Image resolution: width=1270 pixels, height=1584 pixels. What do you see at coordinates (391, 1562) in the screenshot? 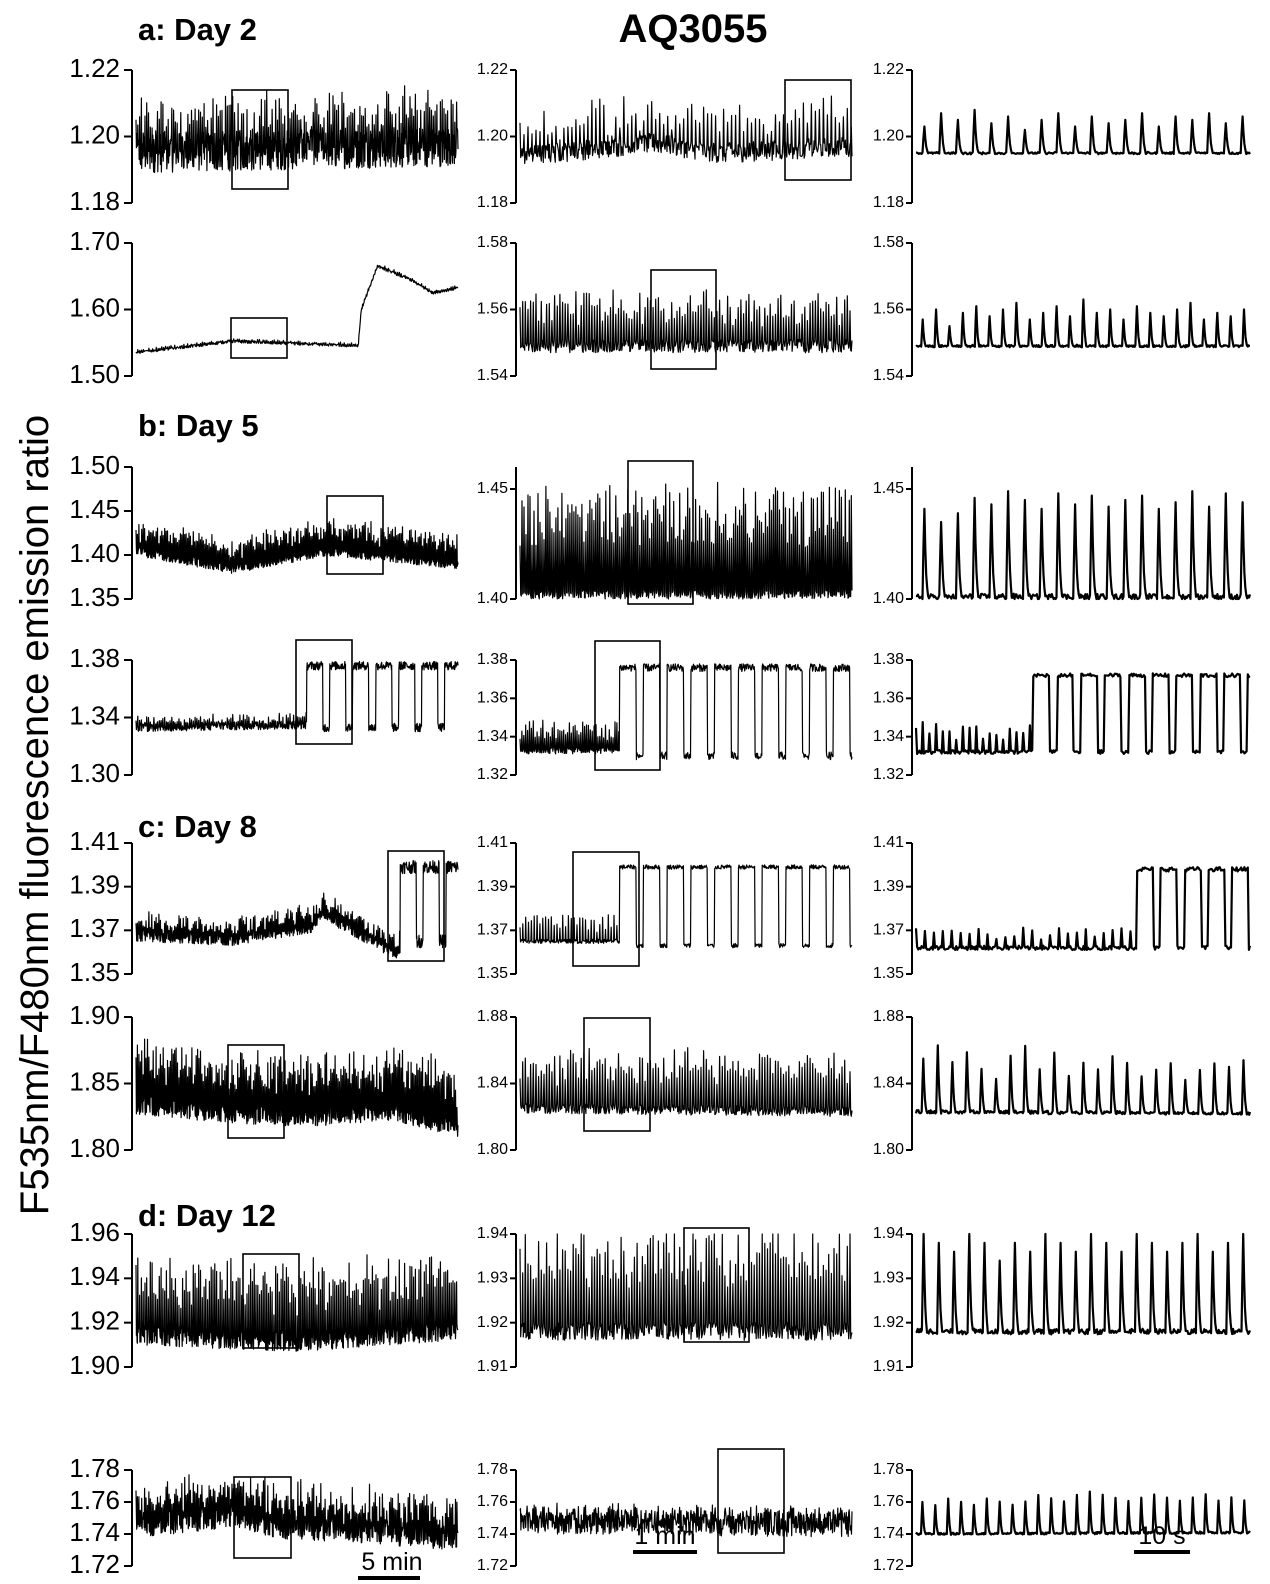
I see `scale-bar-5min-label: 5 min` at bounding box center [391, 1562].